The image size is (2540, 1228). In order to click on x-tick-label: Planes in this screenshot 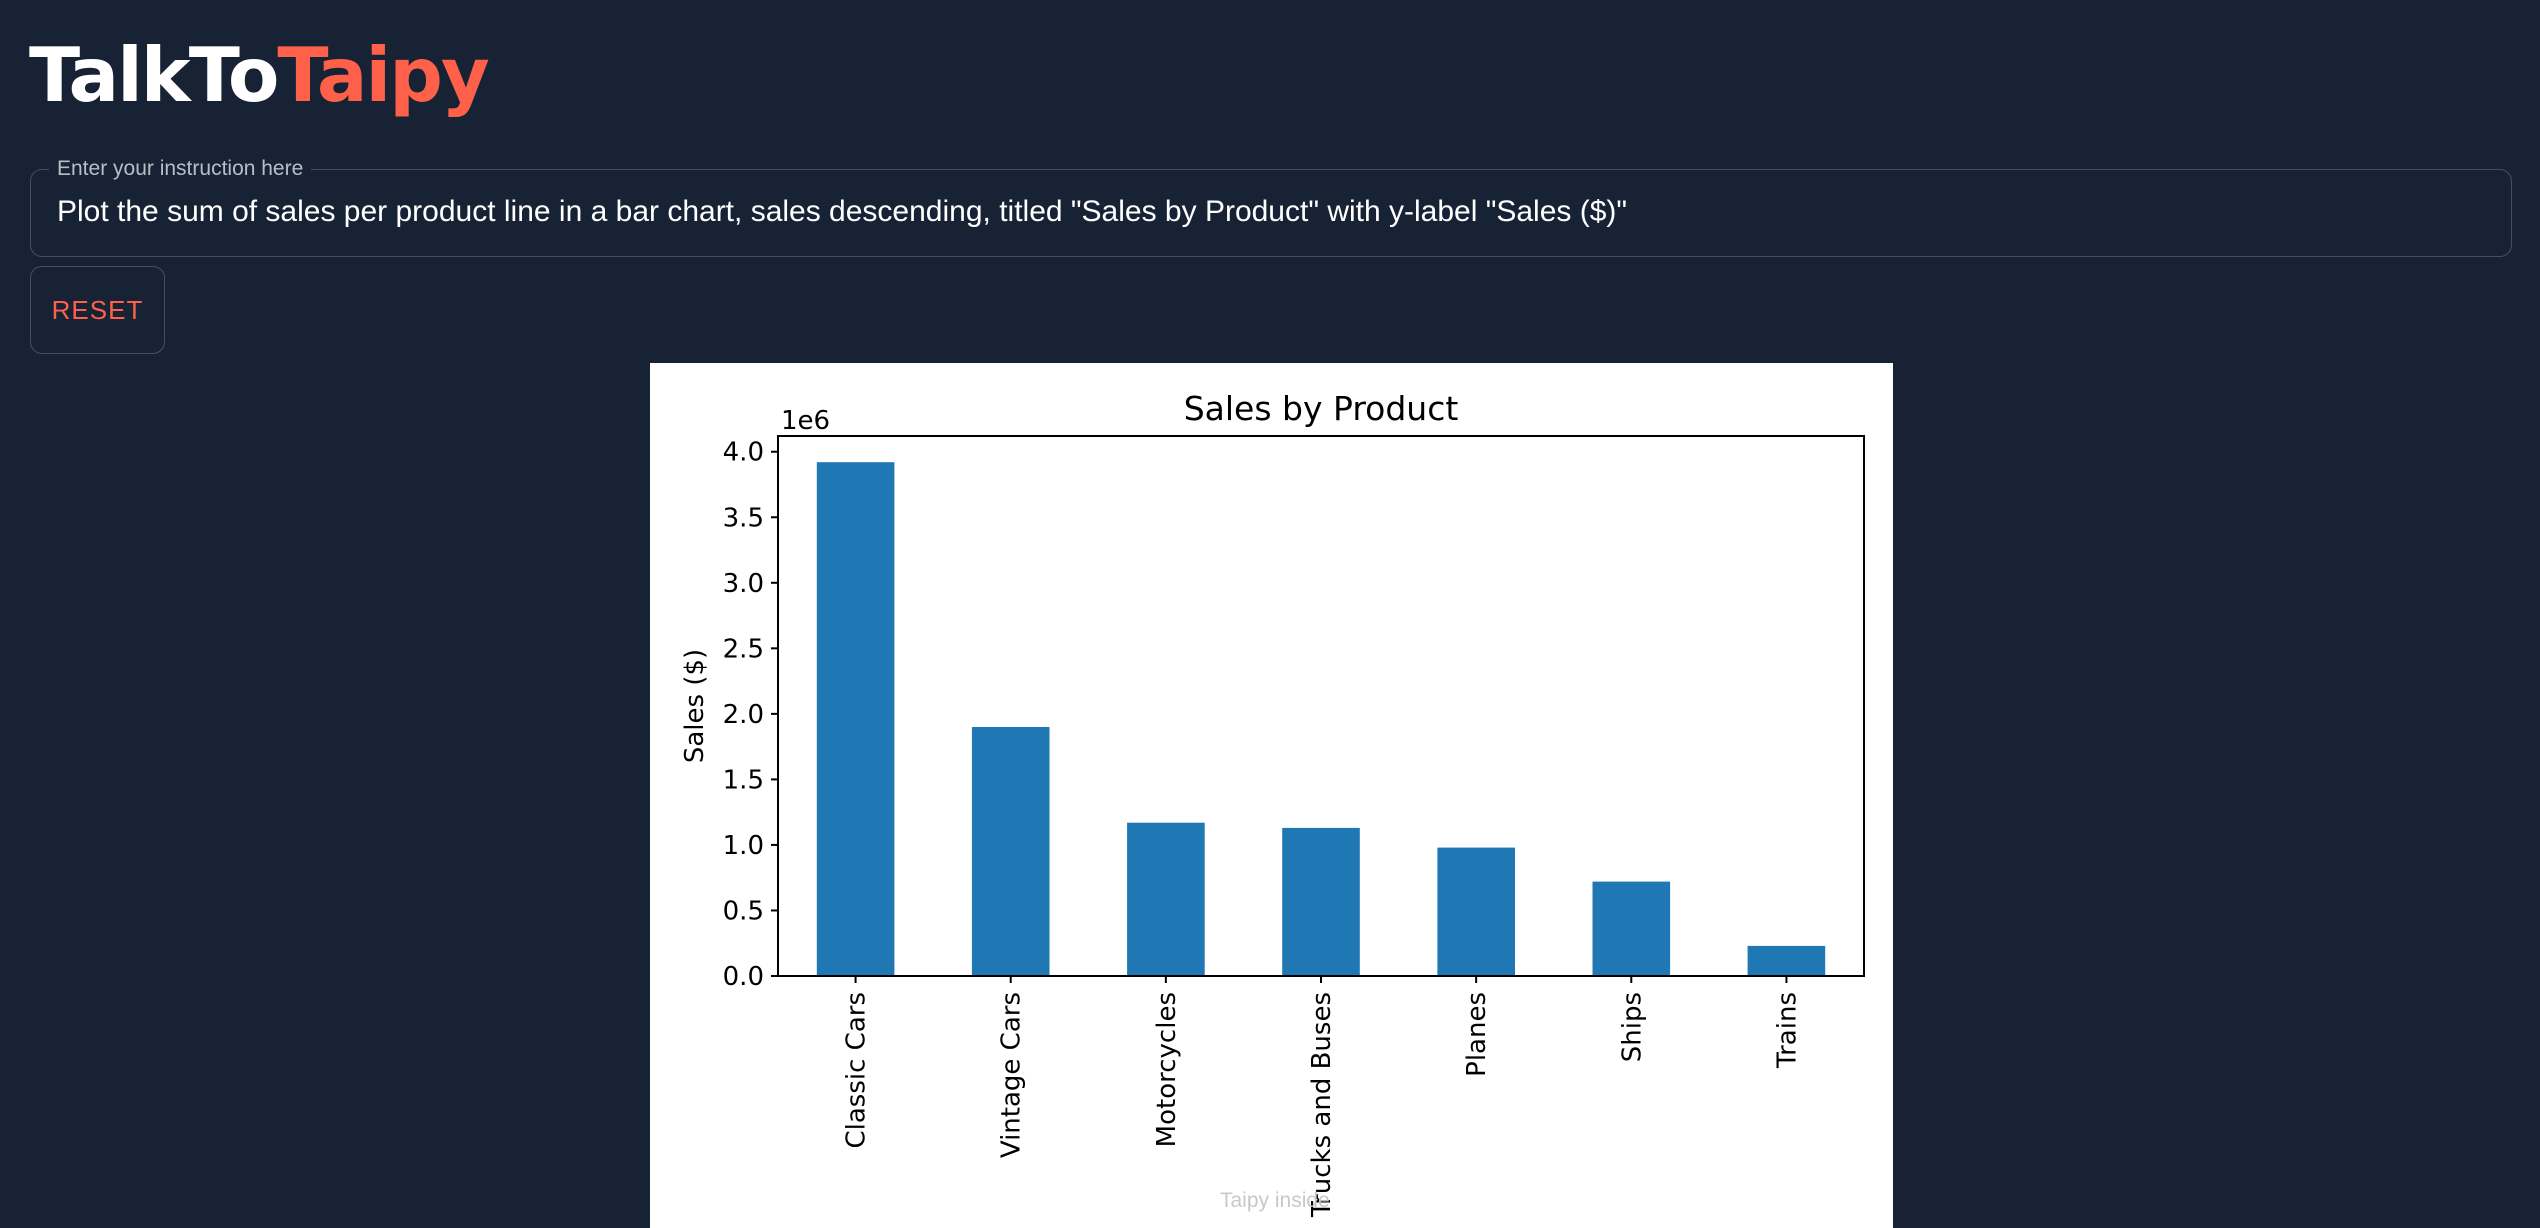, I will do `click(1477, 1034)`.